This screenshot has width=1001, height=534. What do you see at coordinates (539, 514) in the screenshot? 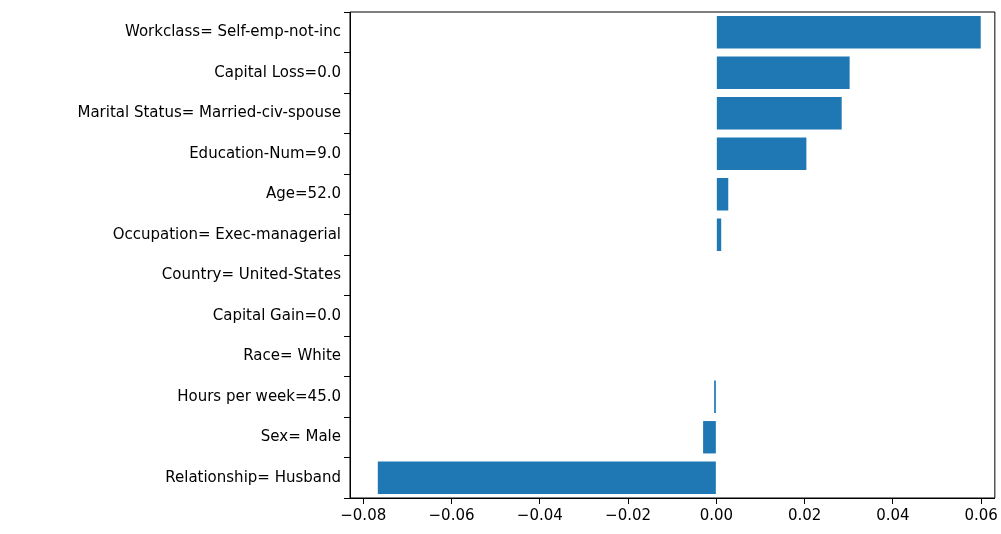
I see `x-tick-label: −0.04` at bounding box center [539, 514].